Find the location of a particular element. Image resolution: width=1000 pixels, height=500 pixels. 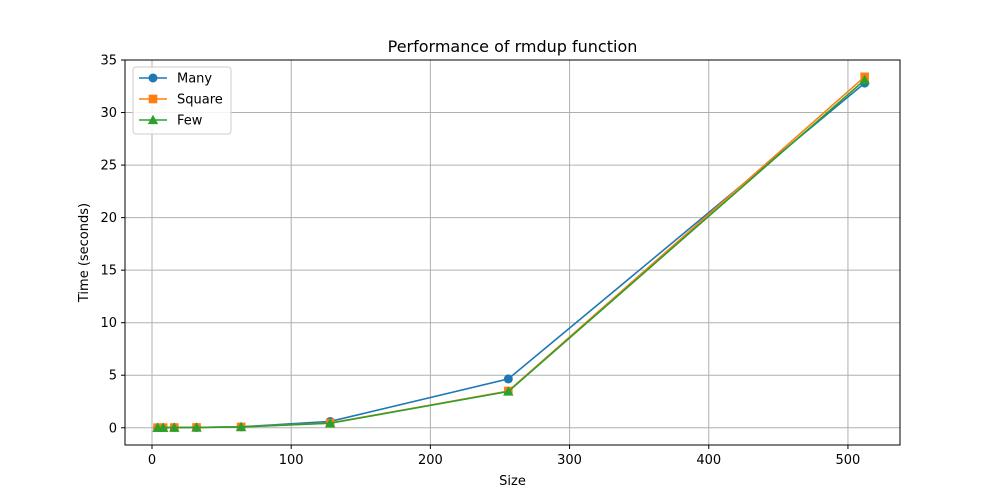

y-tick-label: 20 is located at coordinates (108, 218).